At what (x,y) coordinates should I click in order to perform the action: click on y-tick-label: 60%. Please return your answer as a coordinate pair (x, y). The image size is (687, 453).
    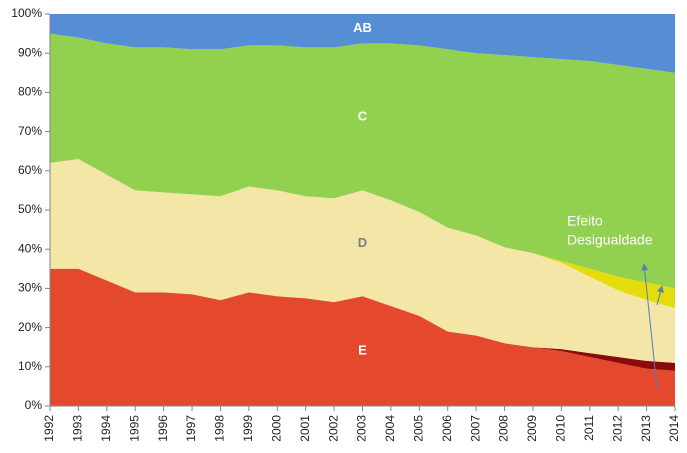
    Looking at the image, I should click on (30, 170).